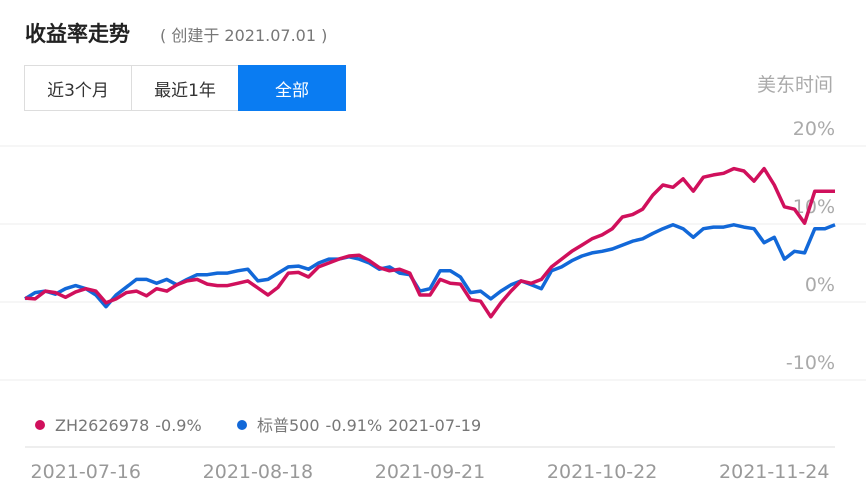 This screenshot has height=495, width=866. What do you see at coordinates (774, 472) in the screenshot?
I see `x-tick-label: 2021-11-24` at bounding box center [774, 472].